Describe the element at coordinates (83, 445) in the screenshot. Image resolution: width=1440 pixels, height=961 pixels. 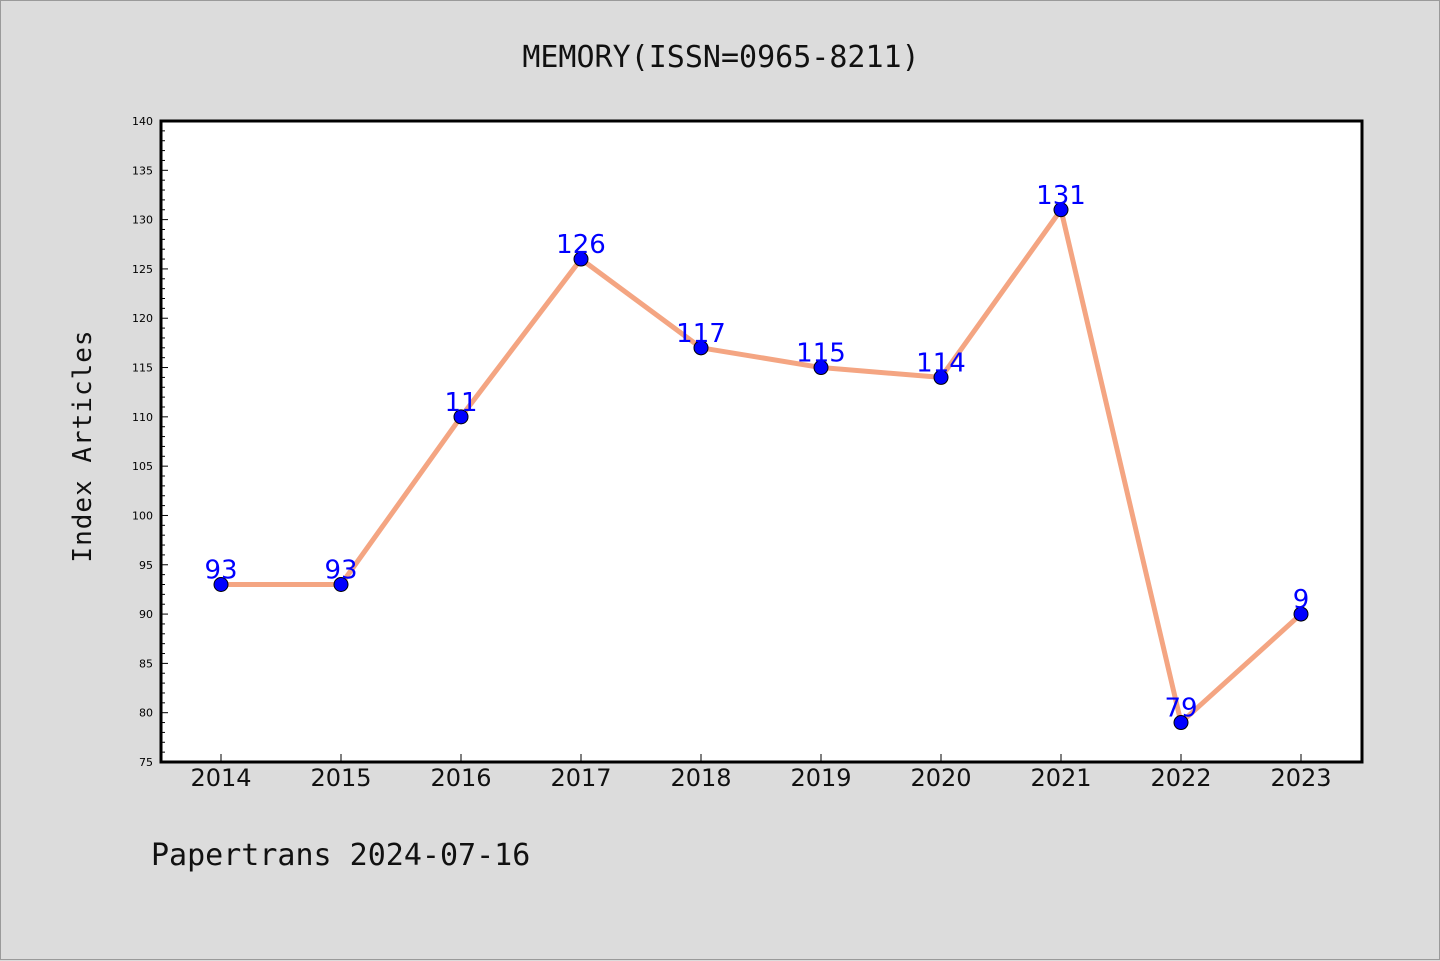
I see `y-axis-label: Index Articles` at that location.